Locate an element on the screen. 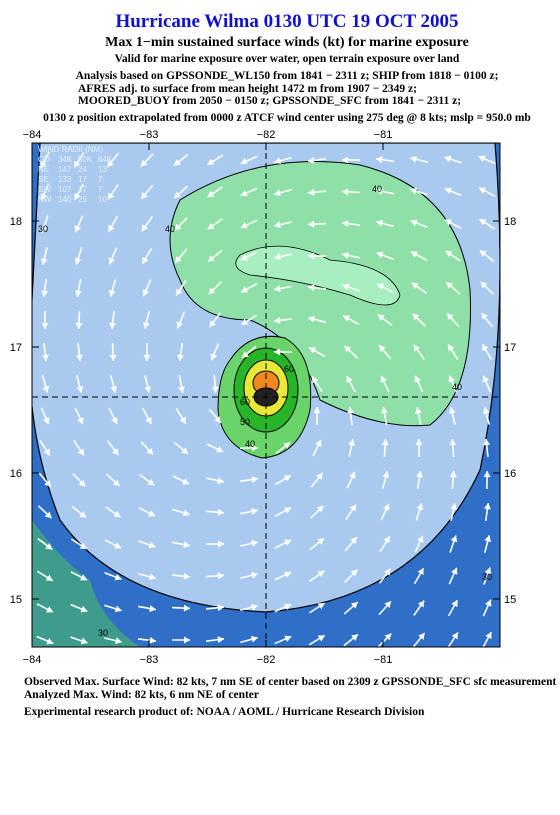  lat-label: 18 is located at coordinates (16, 222).